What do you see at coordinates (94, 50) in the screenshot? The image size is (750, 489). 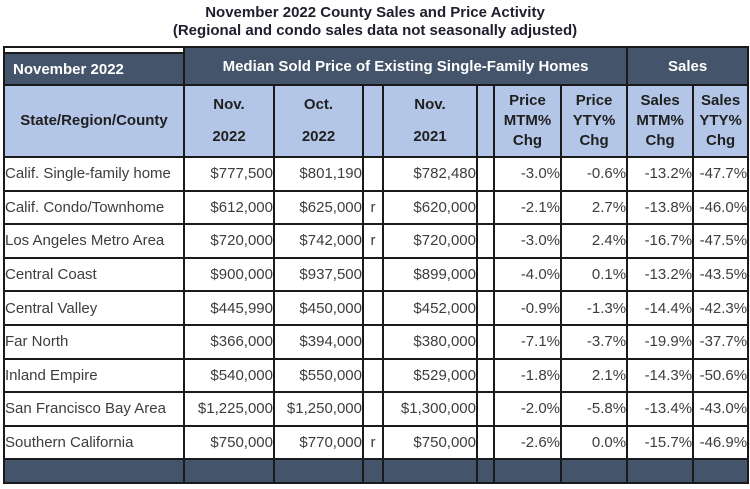 I see `header-spacer` at bounding box center [94, 50].